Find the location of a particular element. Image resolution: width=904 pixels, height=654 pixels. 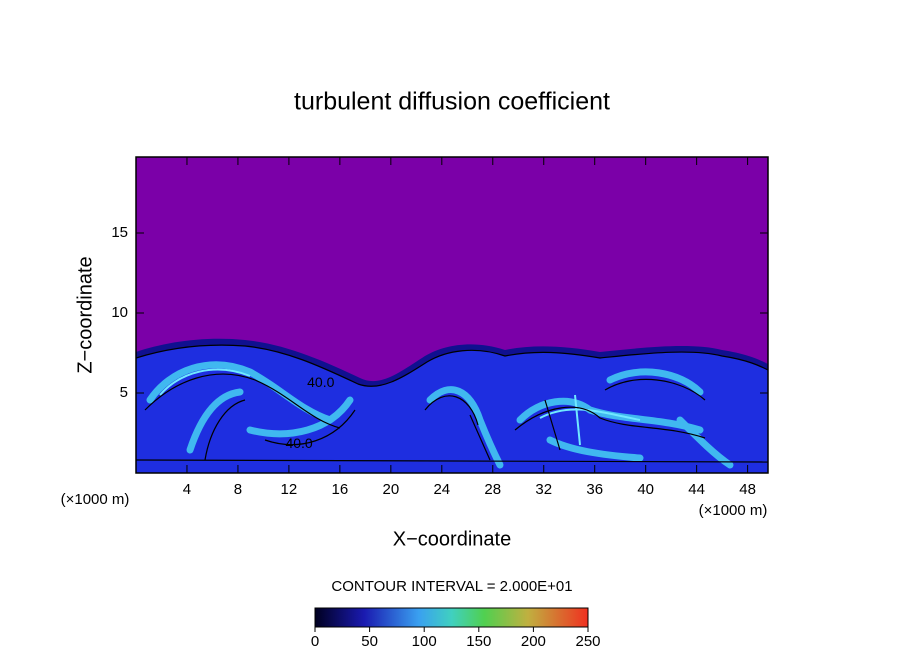

x-tick-label: 40 is located at coordinates (645, 489).